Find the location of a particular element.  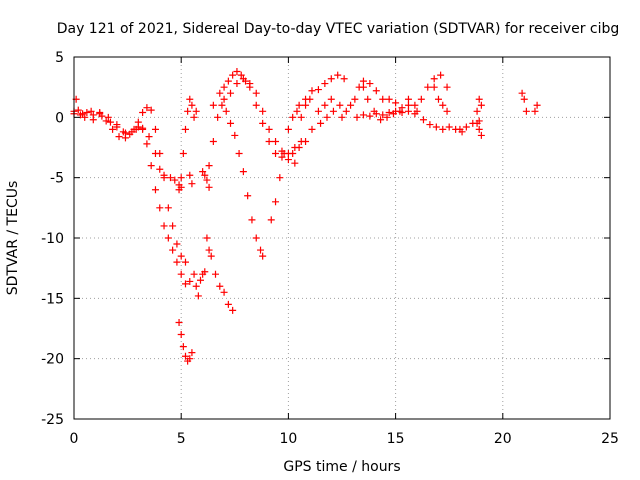

y-tick-label: -10 is located at coordinates (52, 239).